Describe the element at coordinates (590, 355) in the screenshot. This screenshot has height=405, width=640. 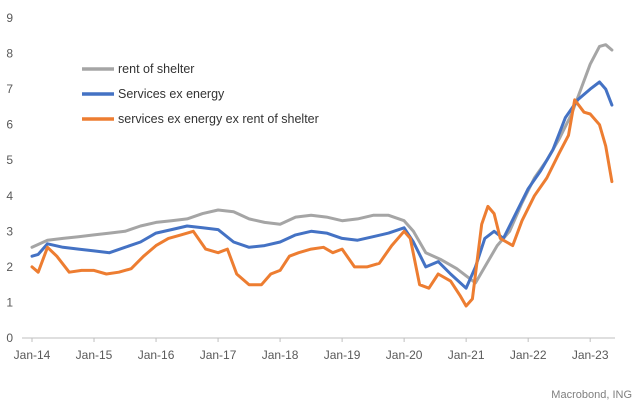
I see `x-tick-label: Jan-23` at that location.